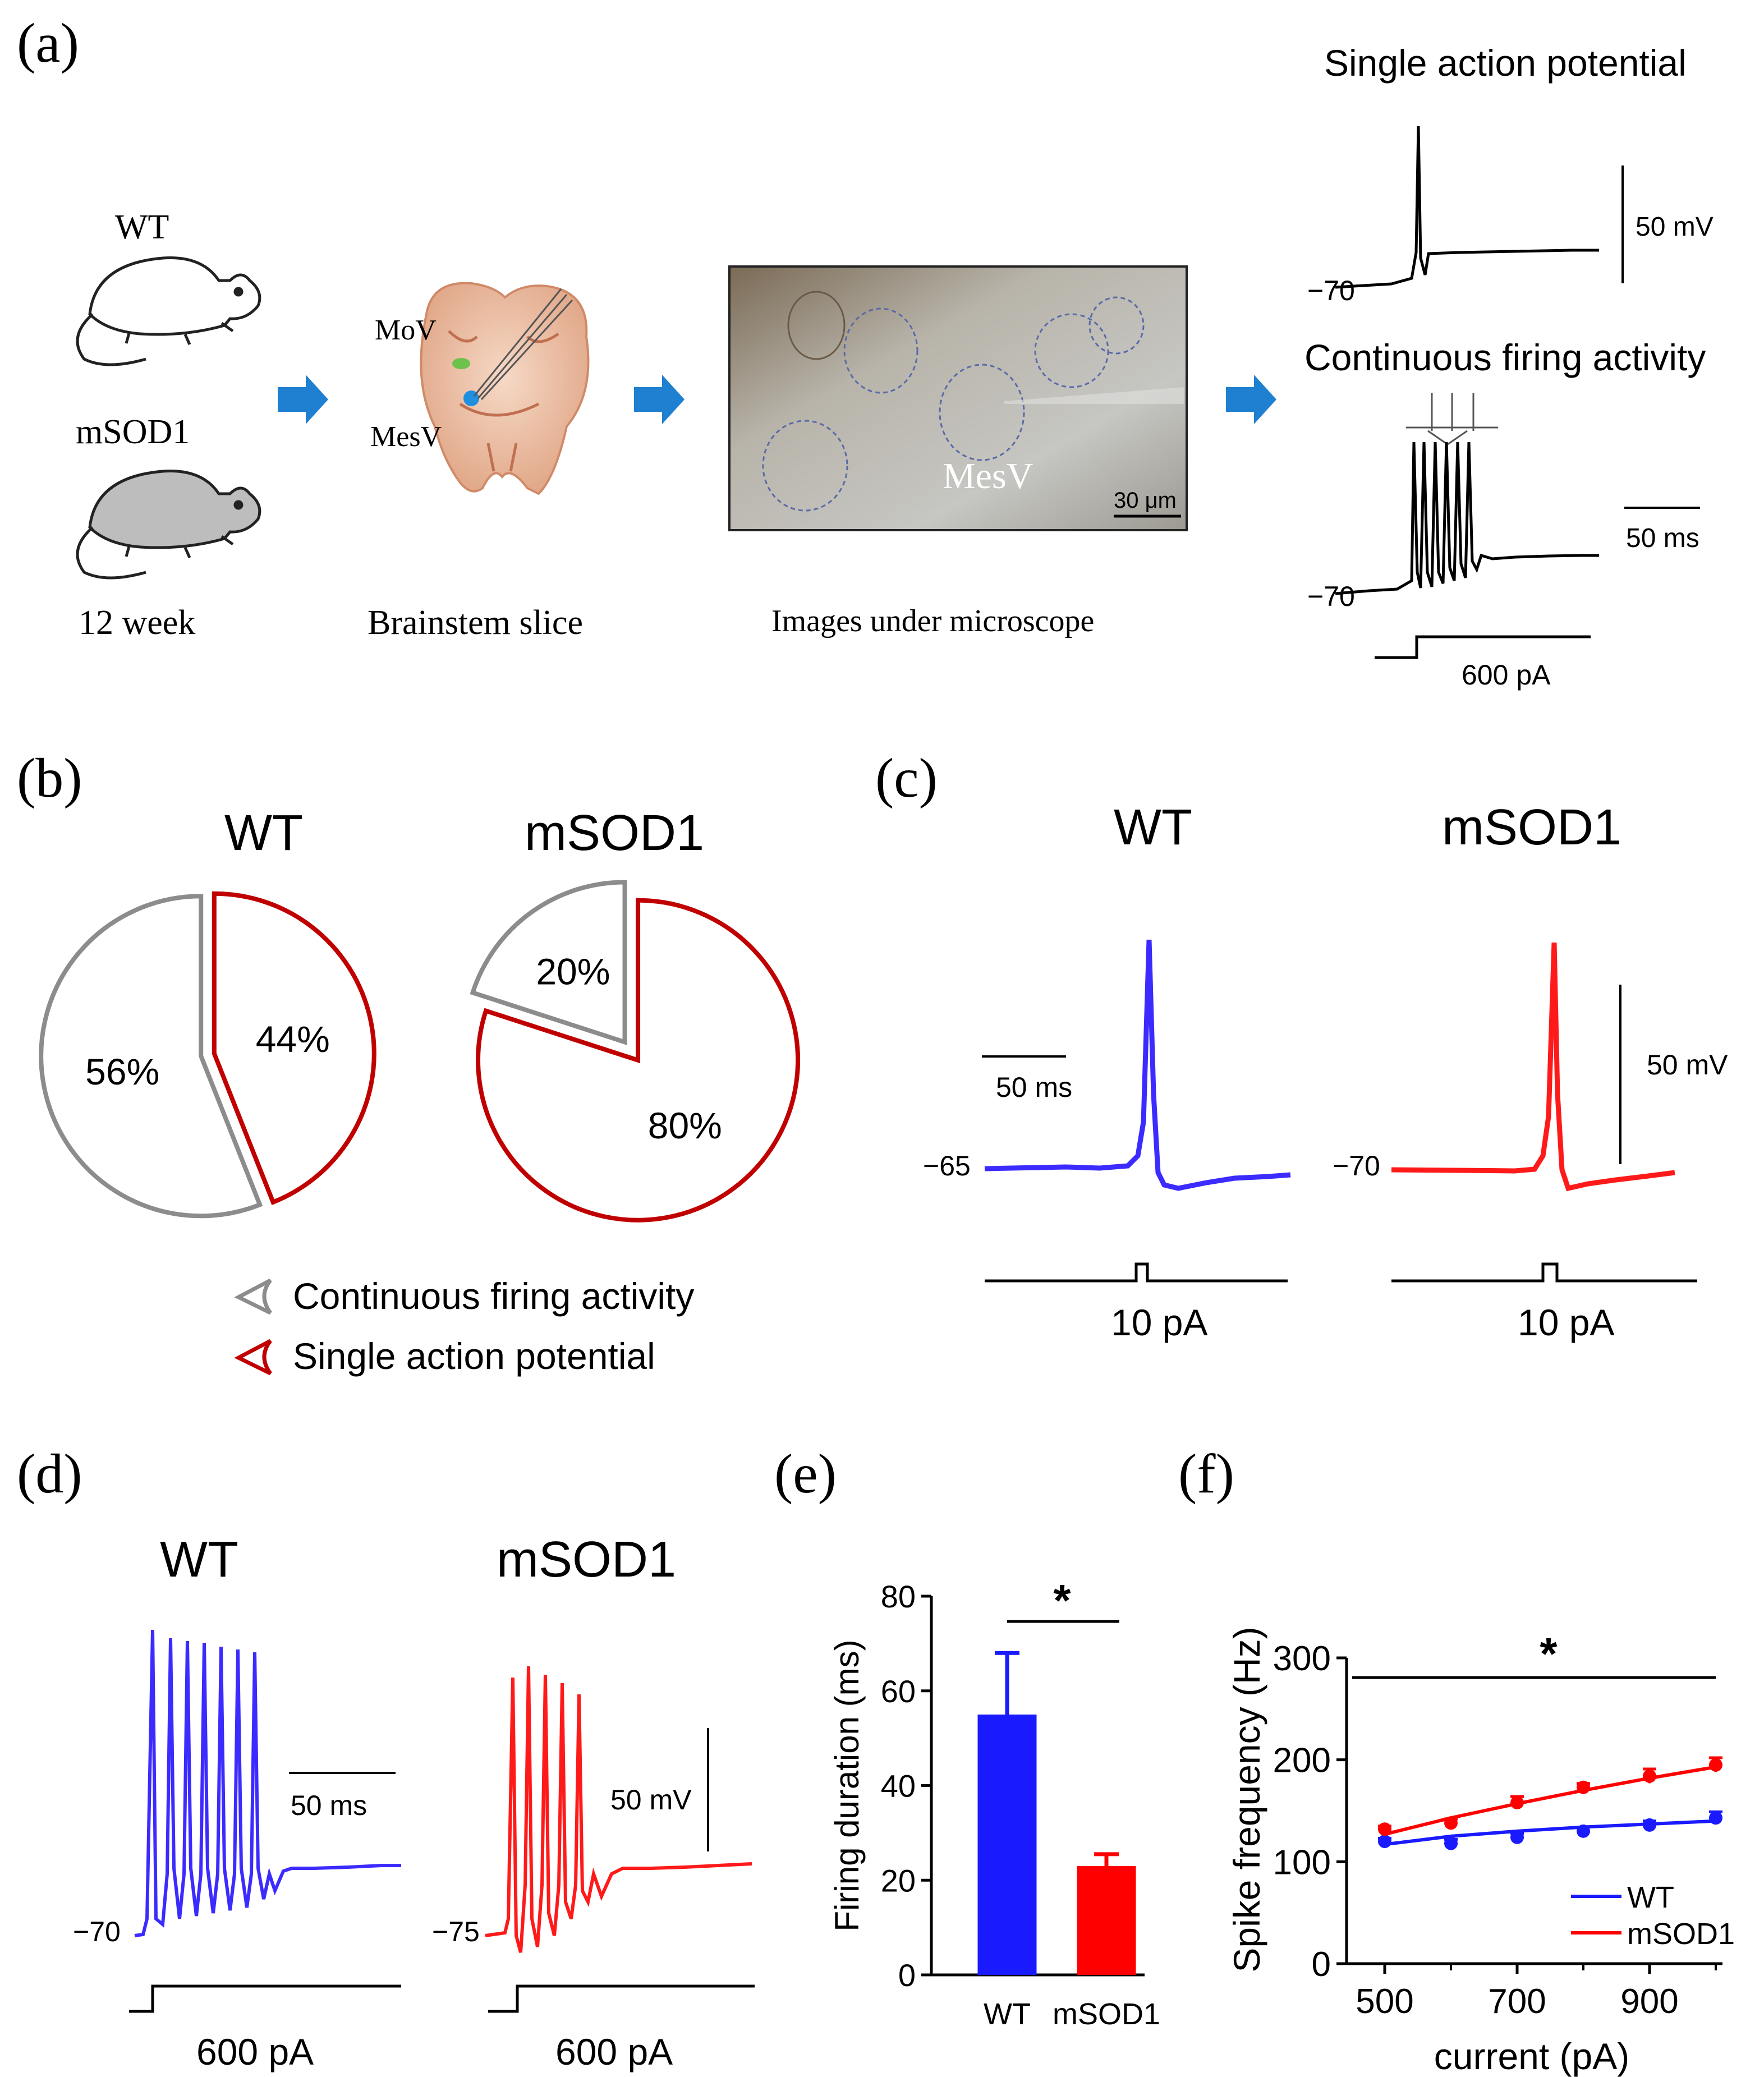 Image resolution: width=1764 pixels, height=2077 pixels. I want to click on d-msod1-stimulus, so click(621, 1998).